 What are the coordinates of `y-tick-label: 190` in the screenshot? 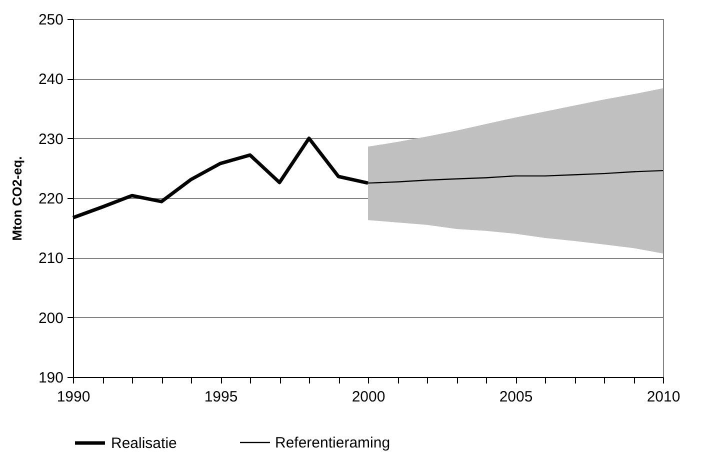 It's located at (51, 378).